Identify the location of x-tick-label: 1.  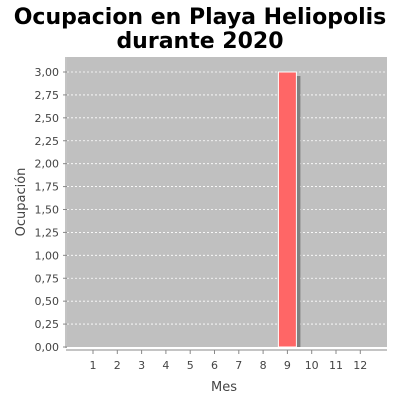
(93, 365).